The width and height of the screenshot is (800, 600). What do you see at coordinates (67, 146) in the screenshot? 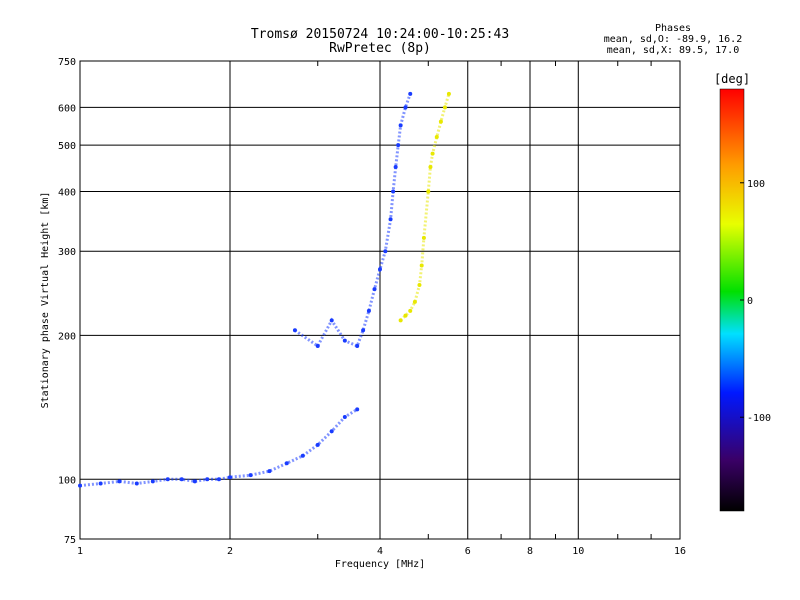
I see `y-tick-label: 500` at bounding box center [67, 146].